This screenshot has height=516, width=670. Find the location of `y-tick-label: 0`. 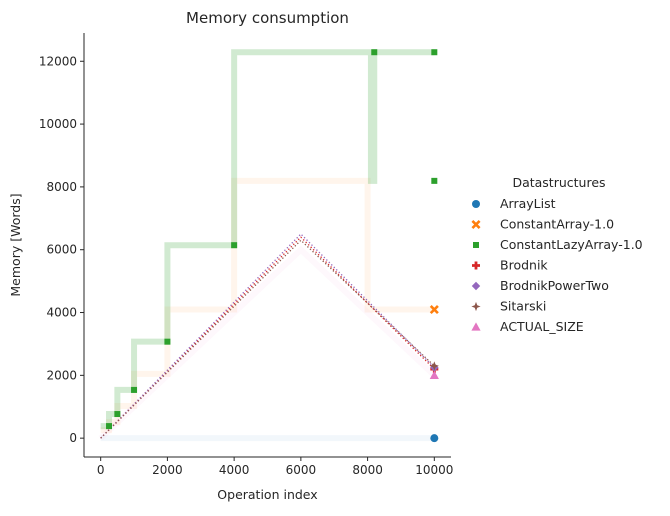

y-tick-label: 0 is located at coordinates (73, 438).